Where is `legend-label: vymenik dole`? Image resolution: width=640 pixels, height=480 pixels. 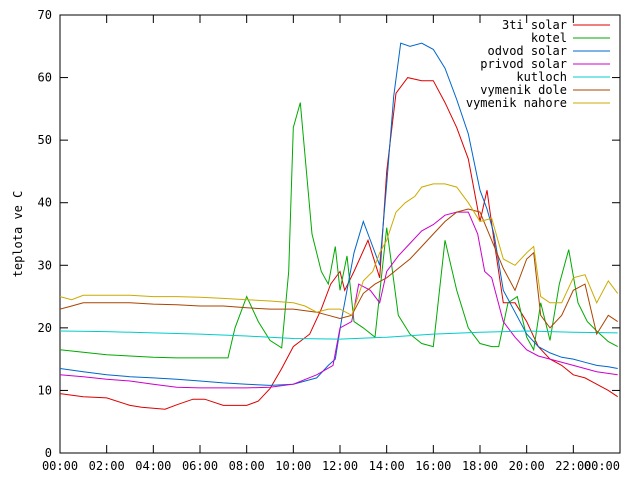 legend-label: vymenik dole is located at coordinates (523, 90).